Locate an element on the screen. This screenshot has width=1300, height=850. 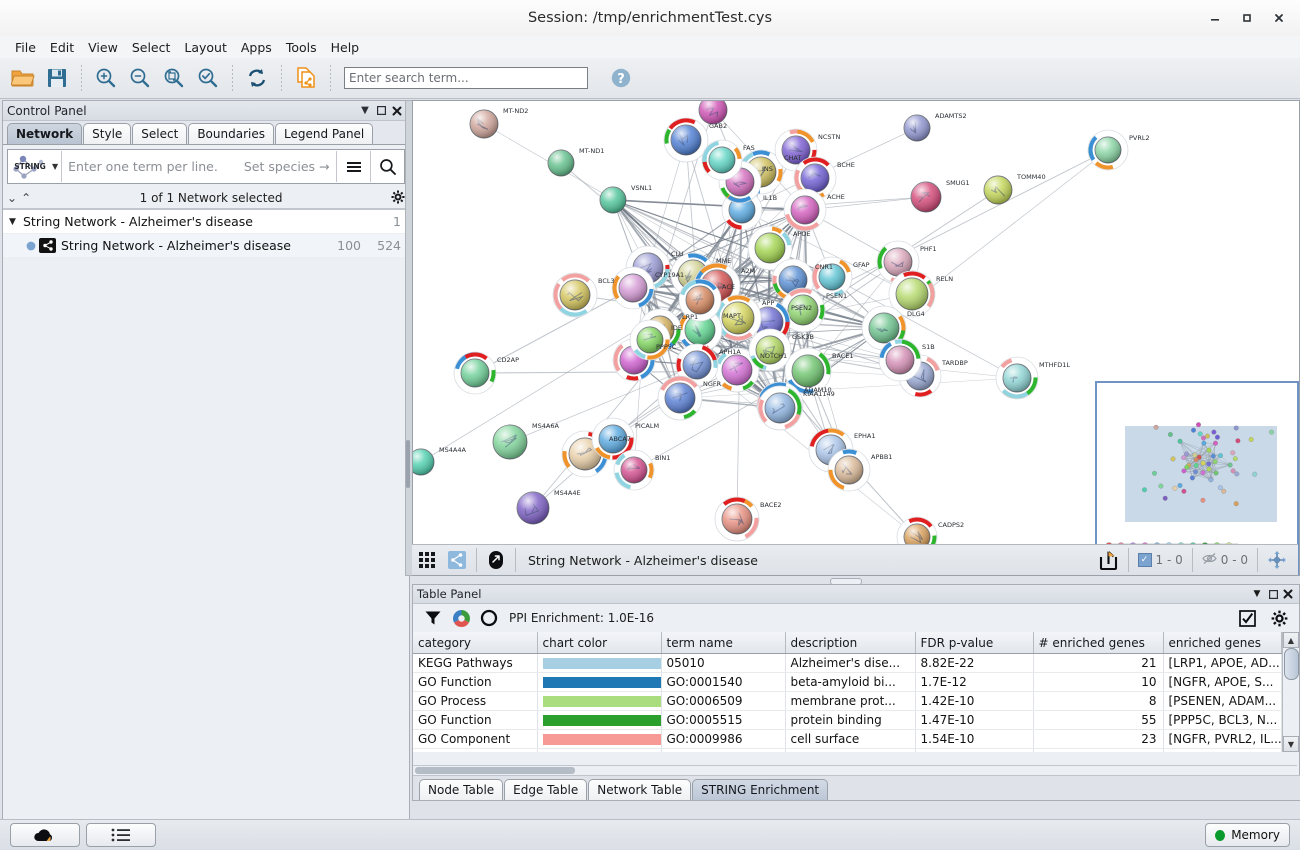
tab-network-table: Network Table is located at coordinates (640, 789).